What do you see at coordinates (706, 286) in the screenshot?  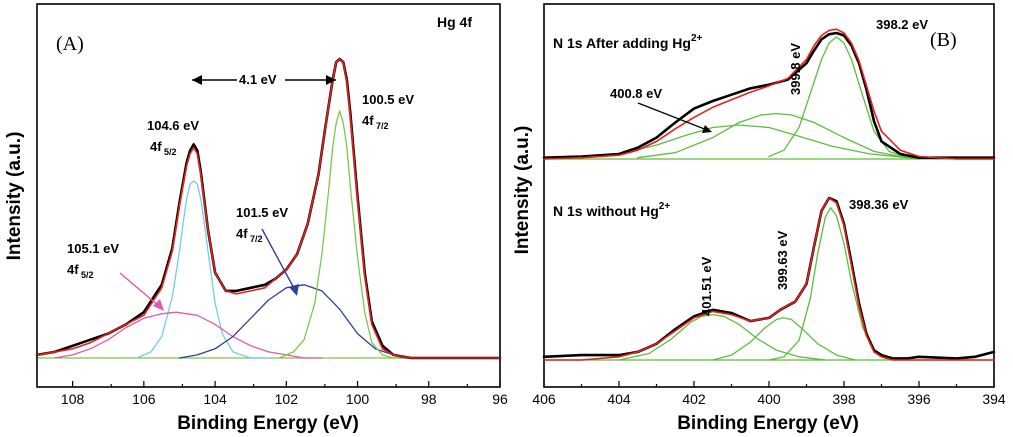 I see `lower-peak-401-51-label: 401.51 eV` at bounding box center [706, 286].